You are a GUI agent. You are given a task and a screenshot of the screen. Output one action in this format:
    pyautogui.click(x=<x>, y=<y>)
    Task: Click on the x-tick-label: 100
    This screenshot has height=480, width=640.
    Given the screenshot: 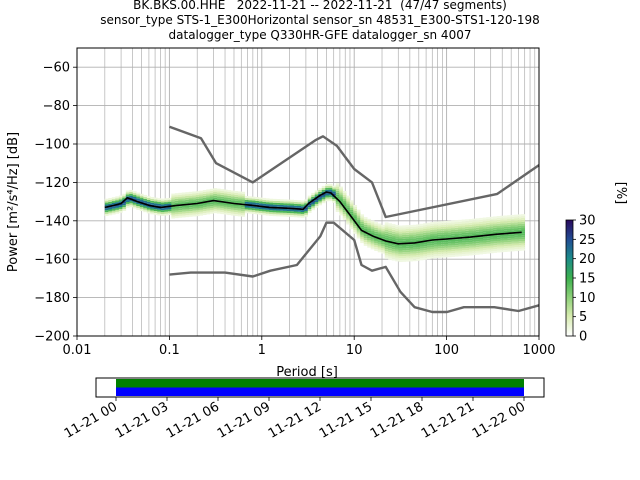 What is the action you would take?
    pyautogui.click(x=446, y=350)
    